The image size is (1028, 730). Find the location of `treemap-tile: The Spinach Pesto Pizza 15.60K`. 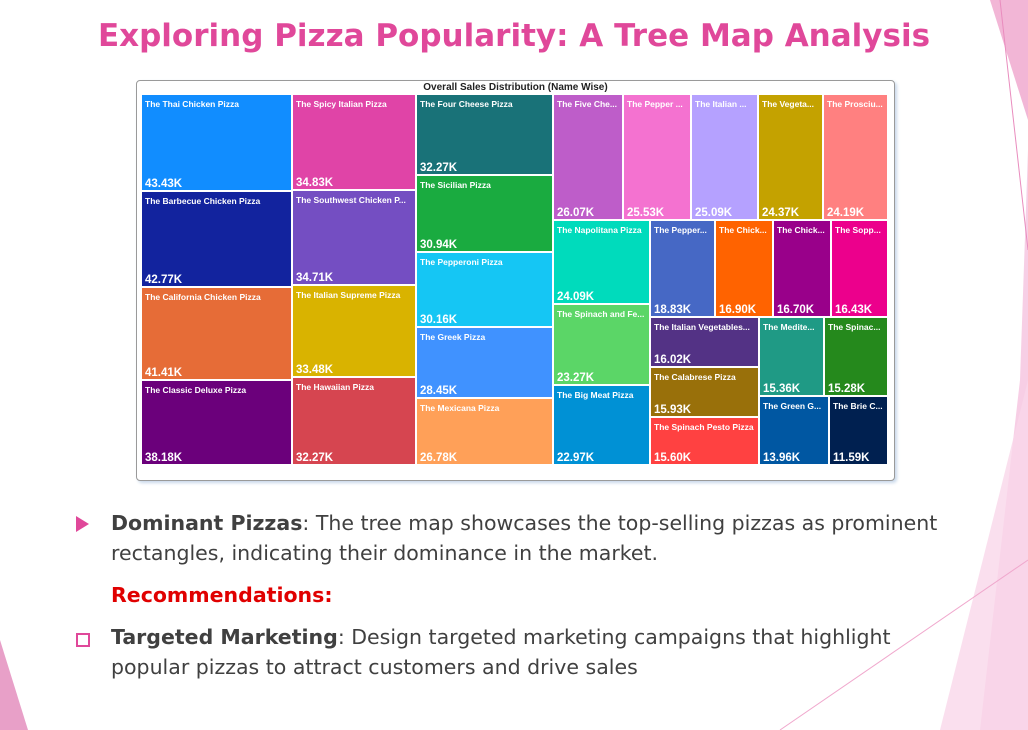

treemap-tile: The Spinach Pesto Pizza 15.60K is located at coordinates (705, 442).